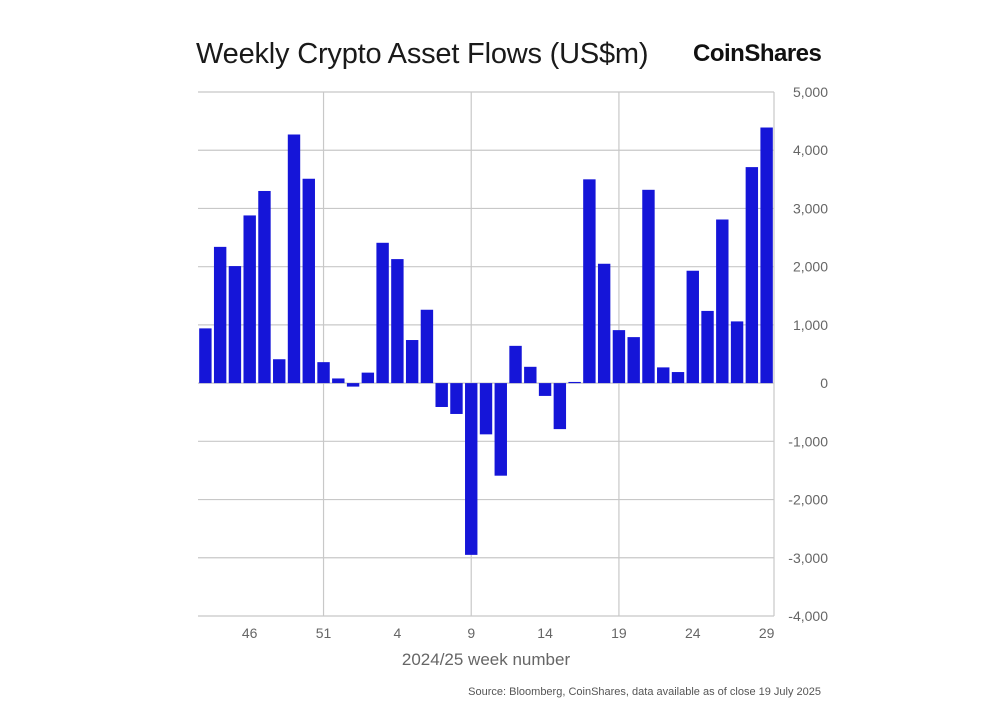 This screenshot has width=1005, height=706. Describe the element at coordinates (810, 267) in the screenshot. I see `y-tick-label: 2,000` at that location.